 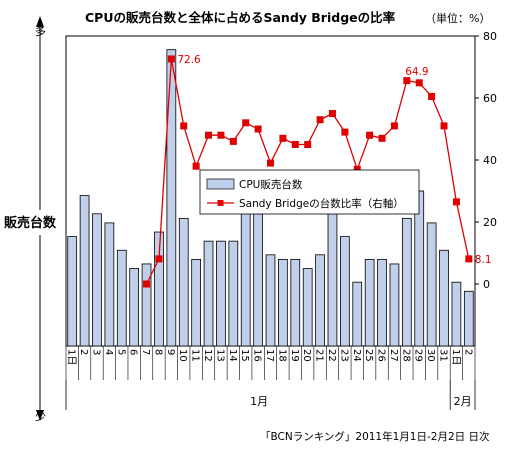 What do you see at coordinates (259, 401) in the screenshot?
I see `month-label: 1月` at bounding box center [259, 401].